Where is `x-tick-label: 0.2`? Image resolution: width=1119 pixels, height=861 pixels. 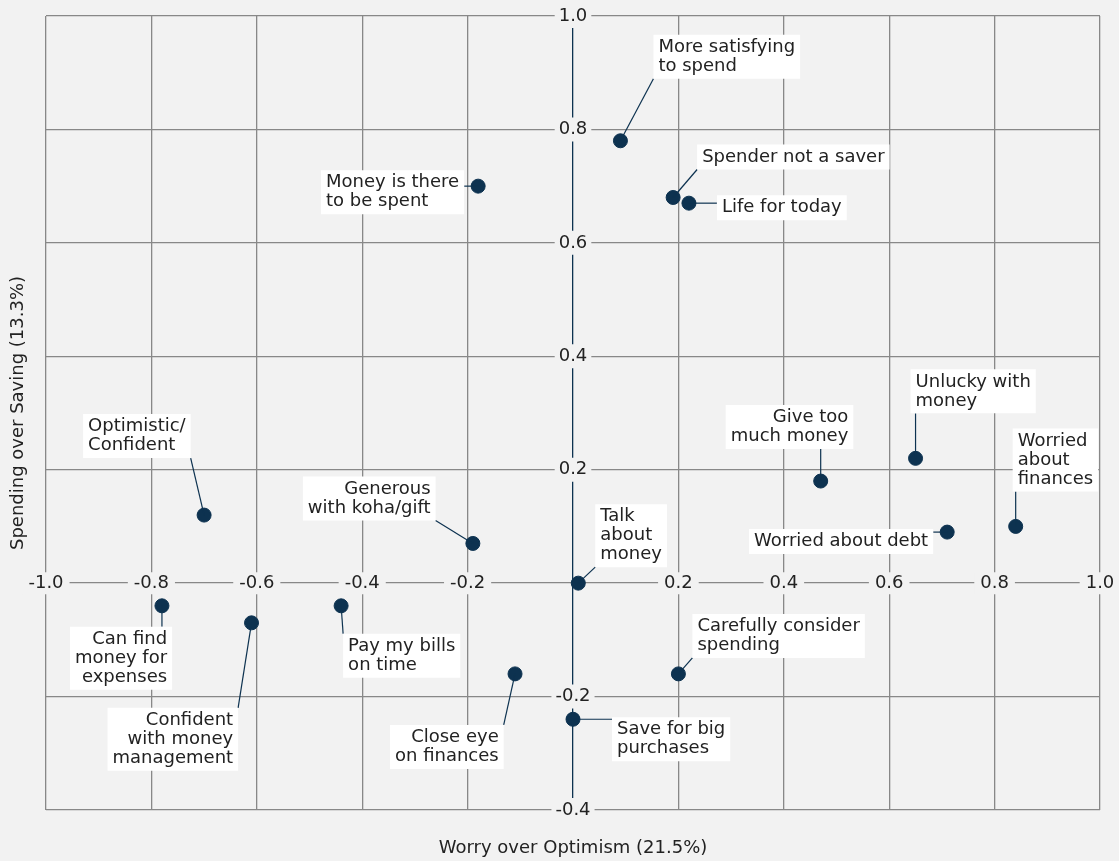 x-tick-label: 0.2 is located at coordinates (678, 581).